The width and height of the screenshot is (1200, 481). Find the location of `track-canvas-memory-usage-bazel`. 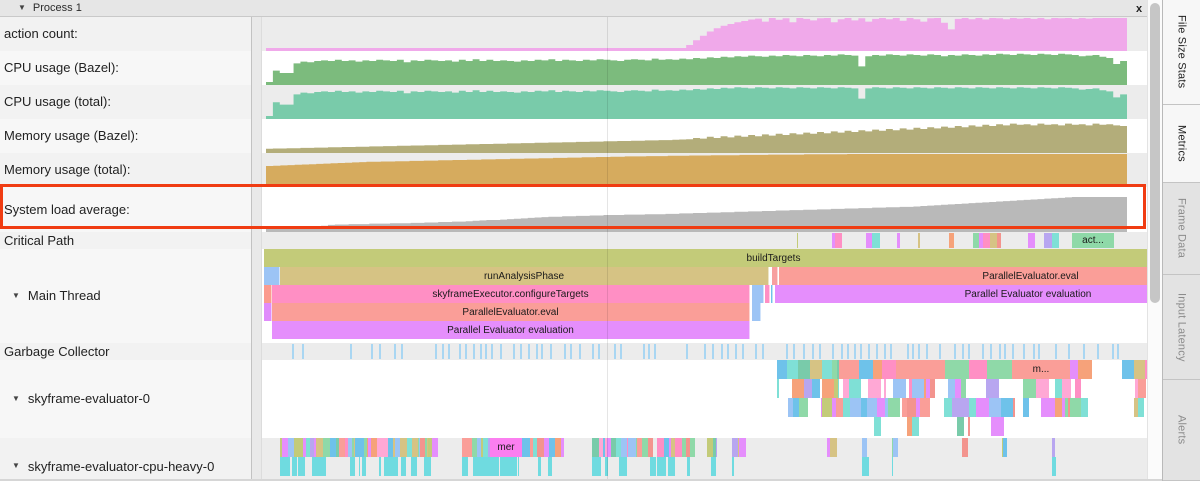

track-canvas-memory-usage-bazel is located at coordinates (704, 136).